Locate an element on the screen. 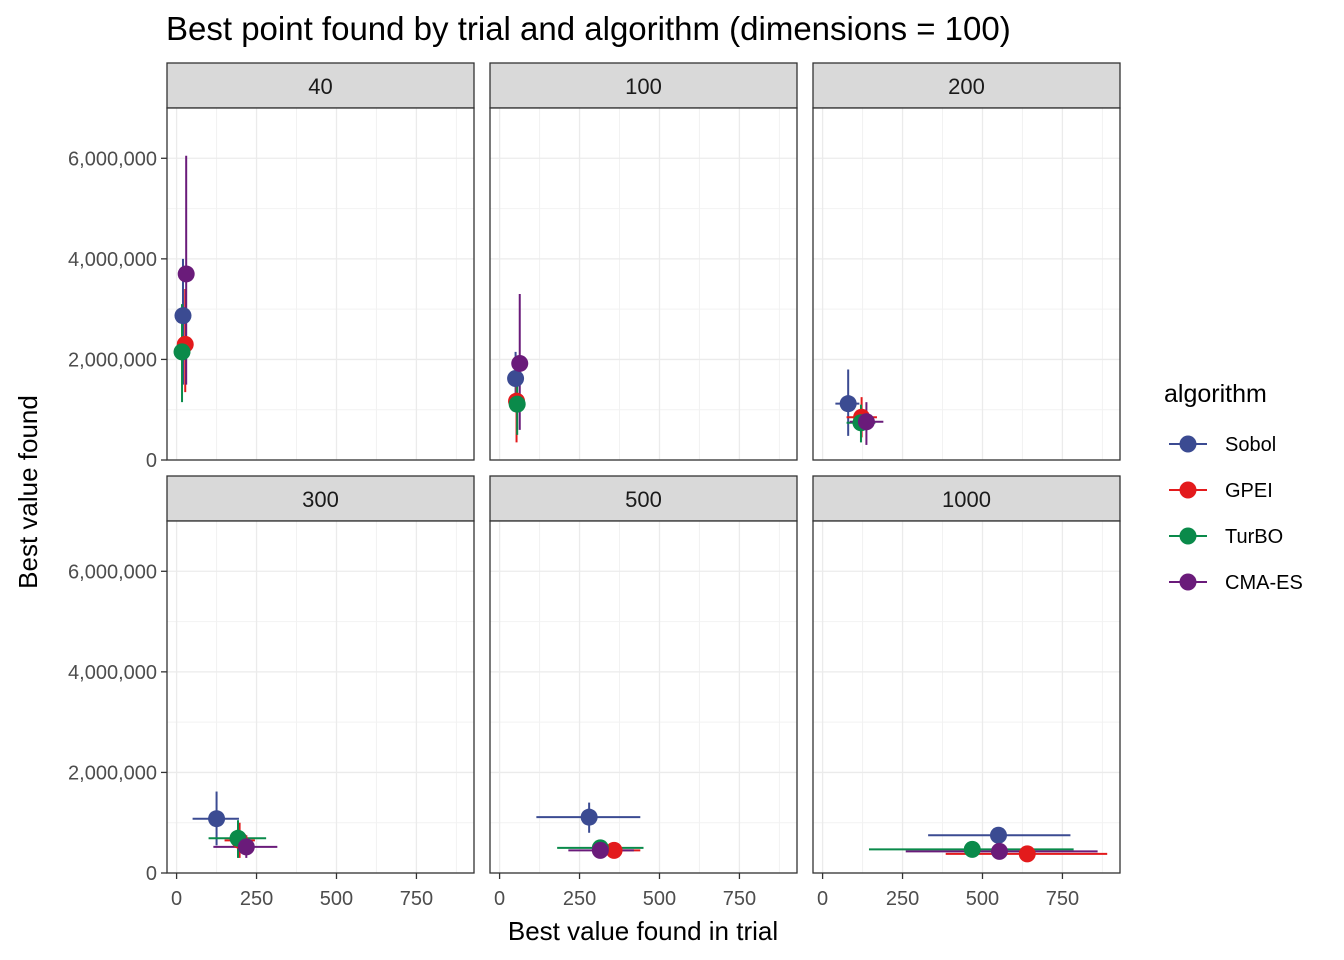  legend-item-gpei: GPEI is located at coordinates (1221, 491).